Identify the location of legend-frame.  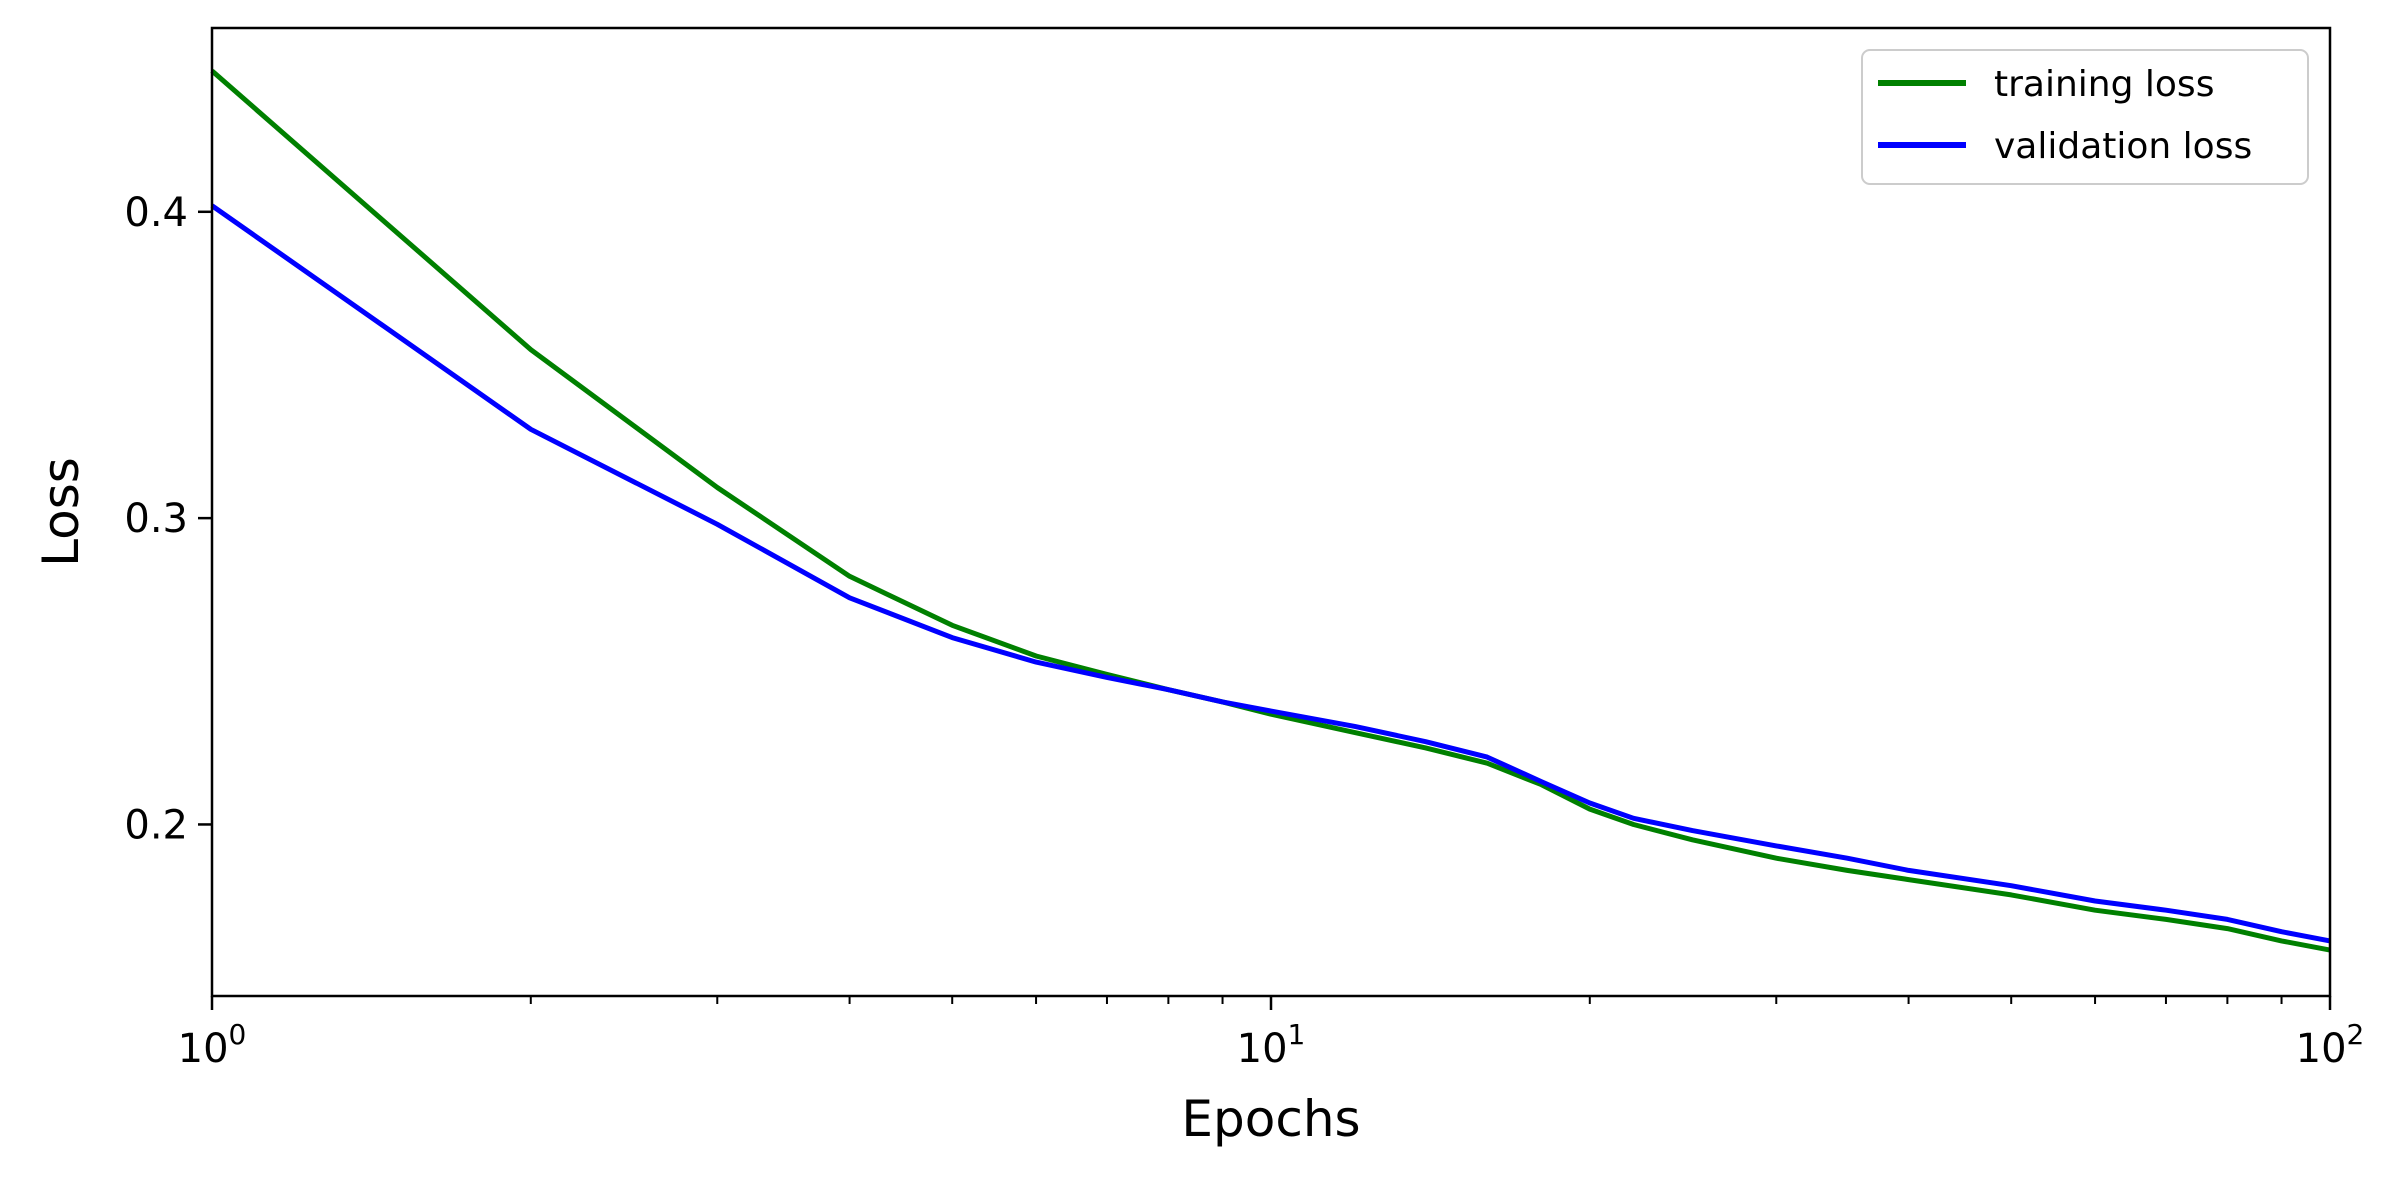
(2085, 117).